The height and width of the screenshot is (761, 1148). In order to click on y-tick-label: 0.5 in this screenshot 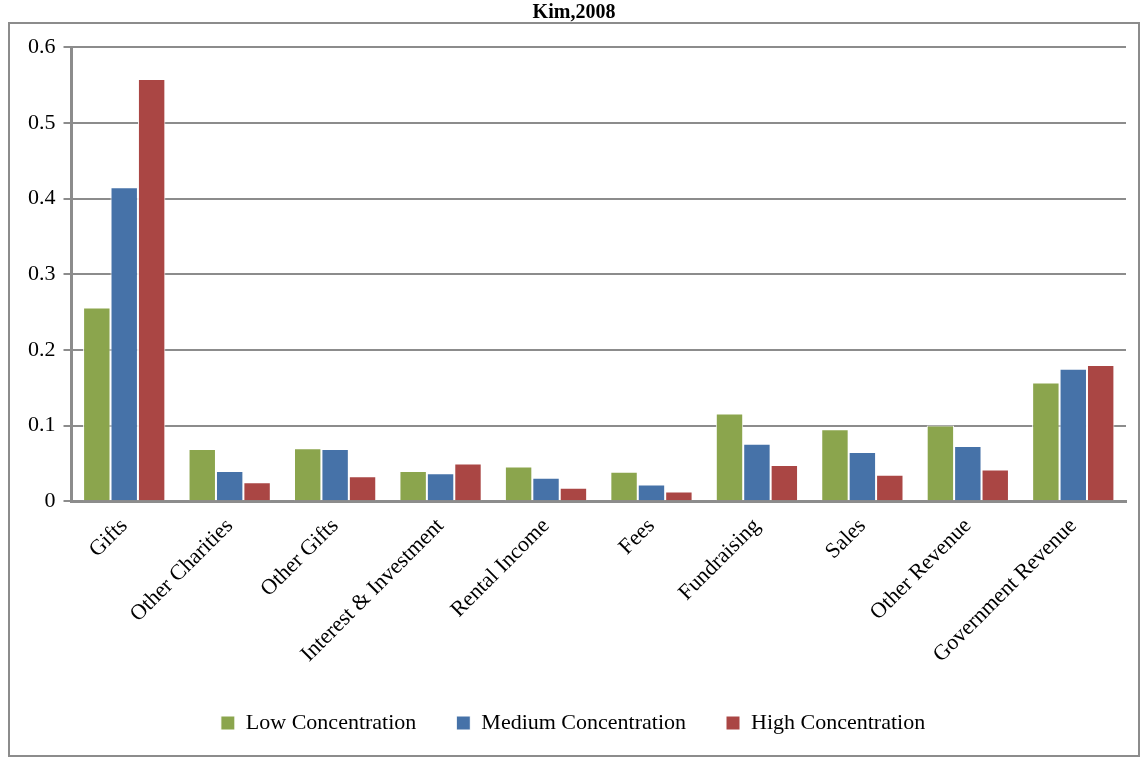, I will do `click(42, 121)`.